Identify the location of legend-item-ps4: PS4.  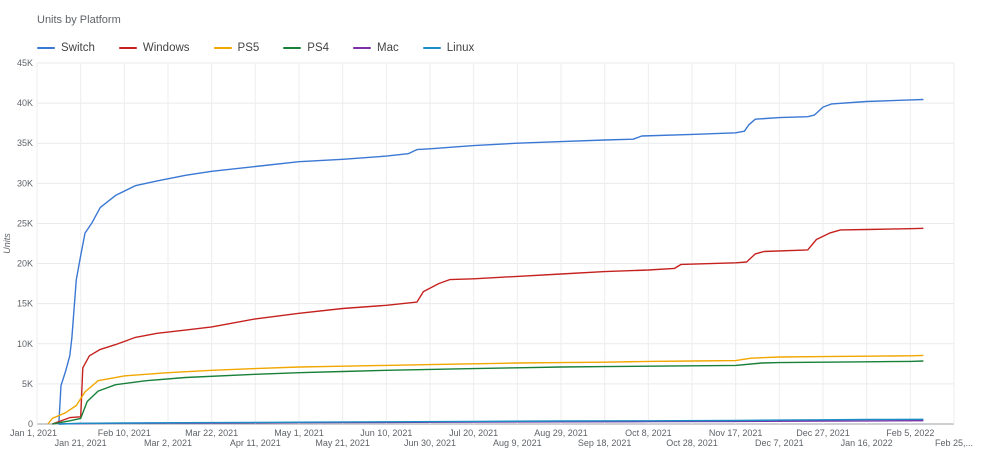
(306, 48).